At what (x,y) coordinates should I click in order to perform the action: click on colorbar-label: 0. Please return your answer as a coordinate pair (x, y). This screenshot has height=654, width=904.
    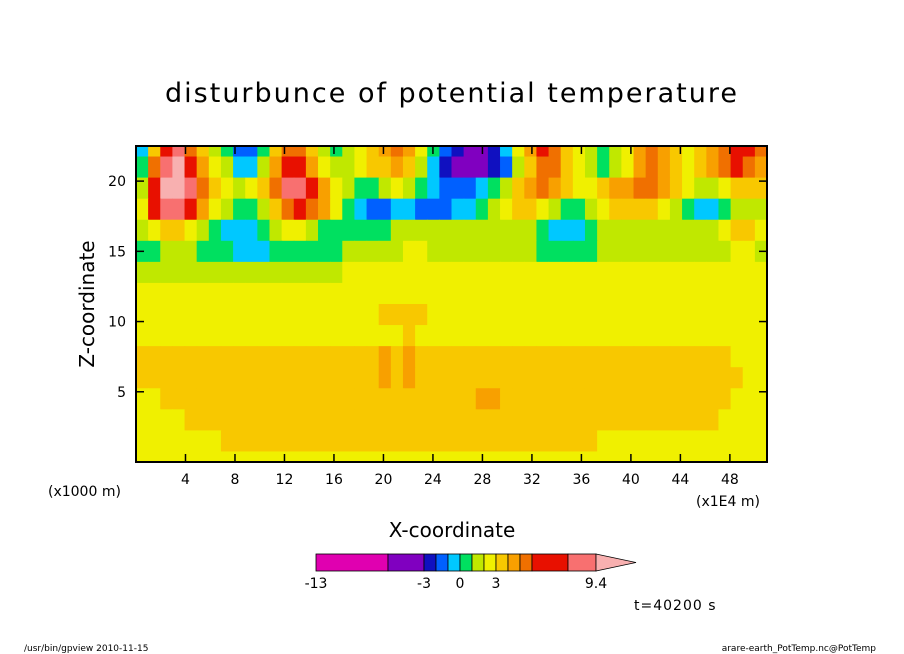
    Looking at the image, I should click on (460, 584).